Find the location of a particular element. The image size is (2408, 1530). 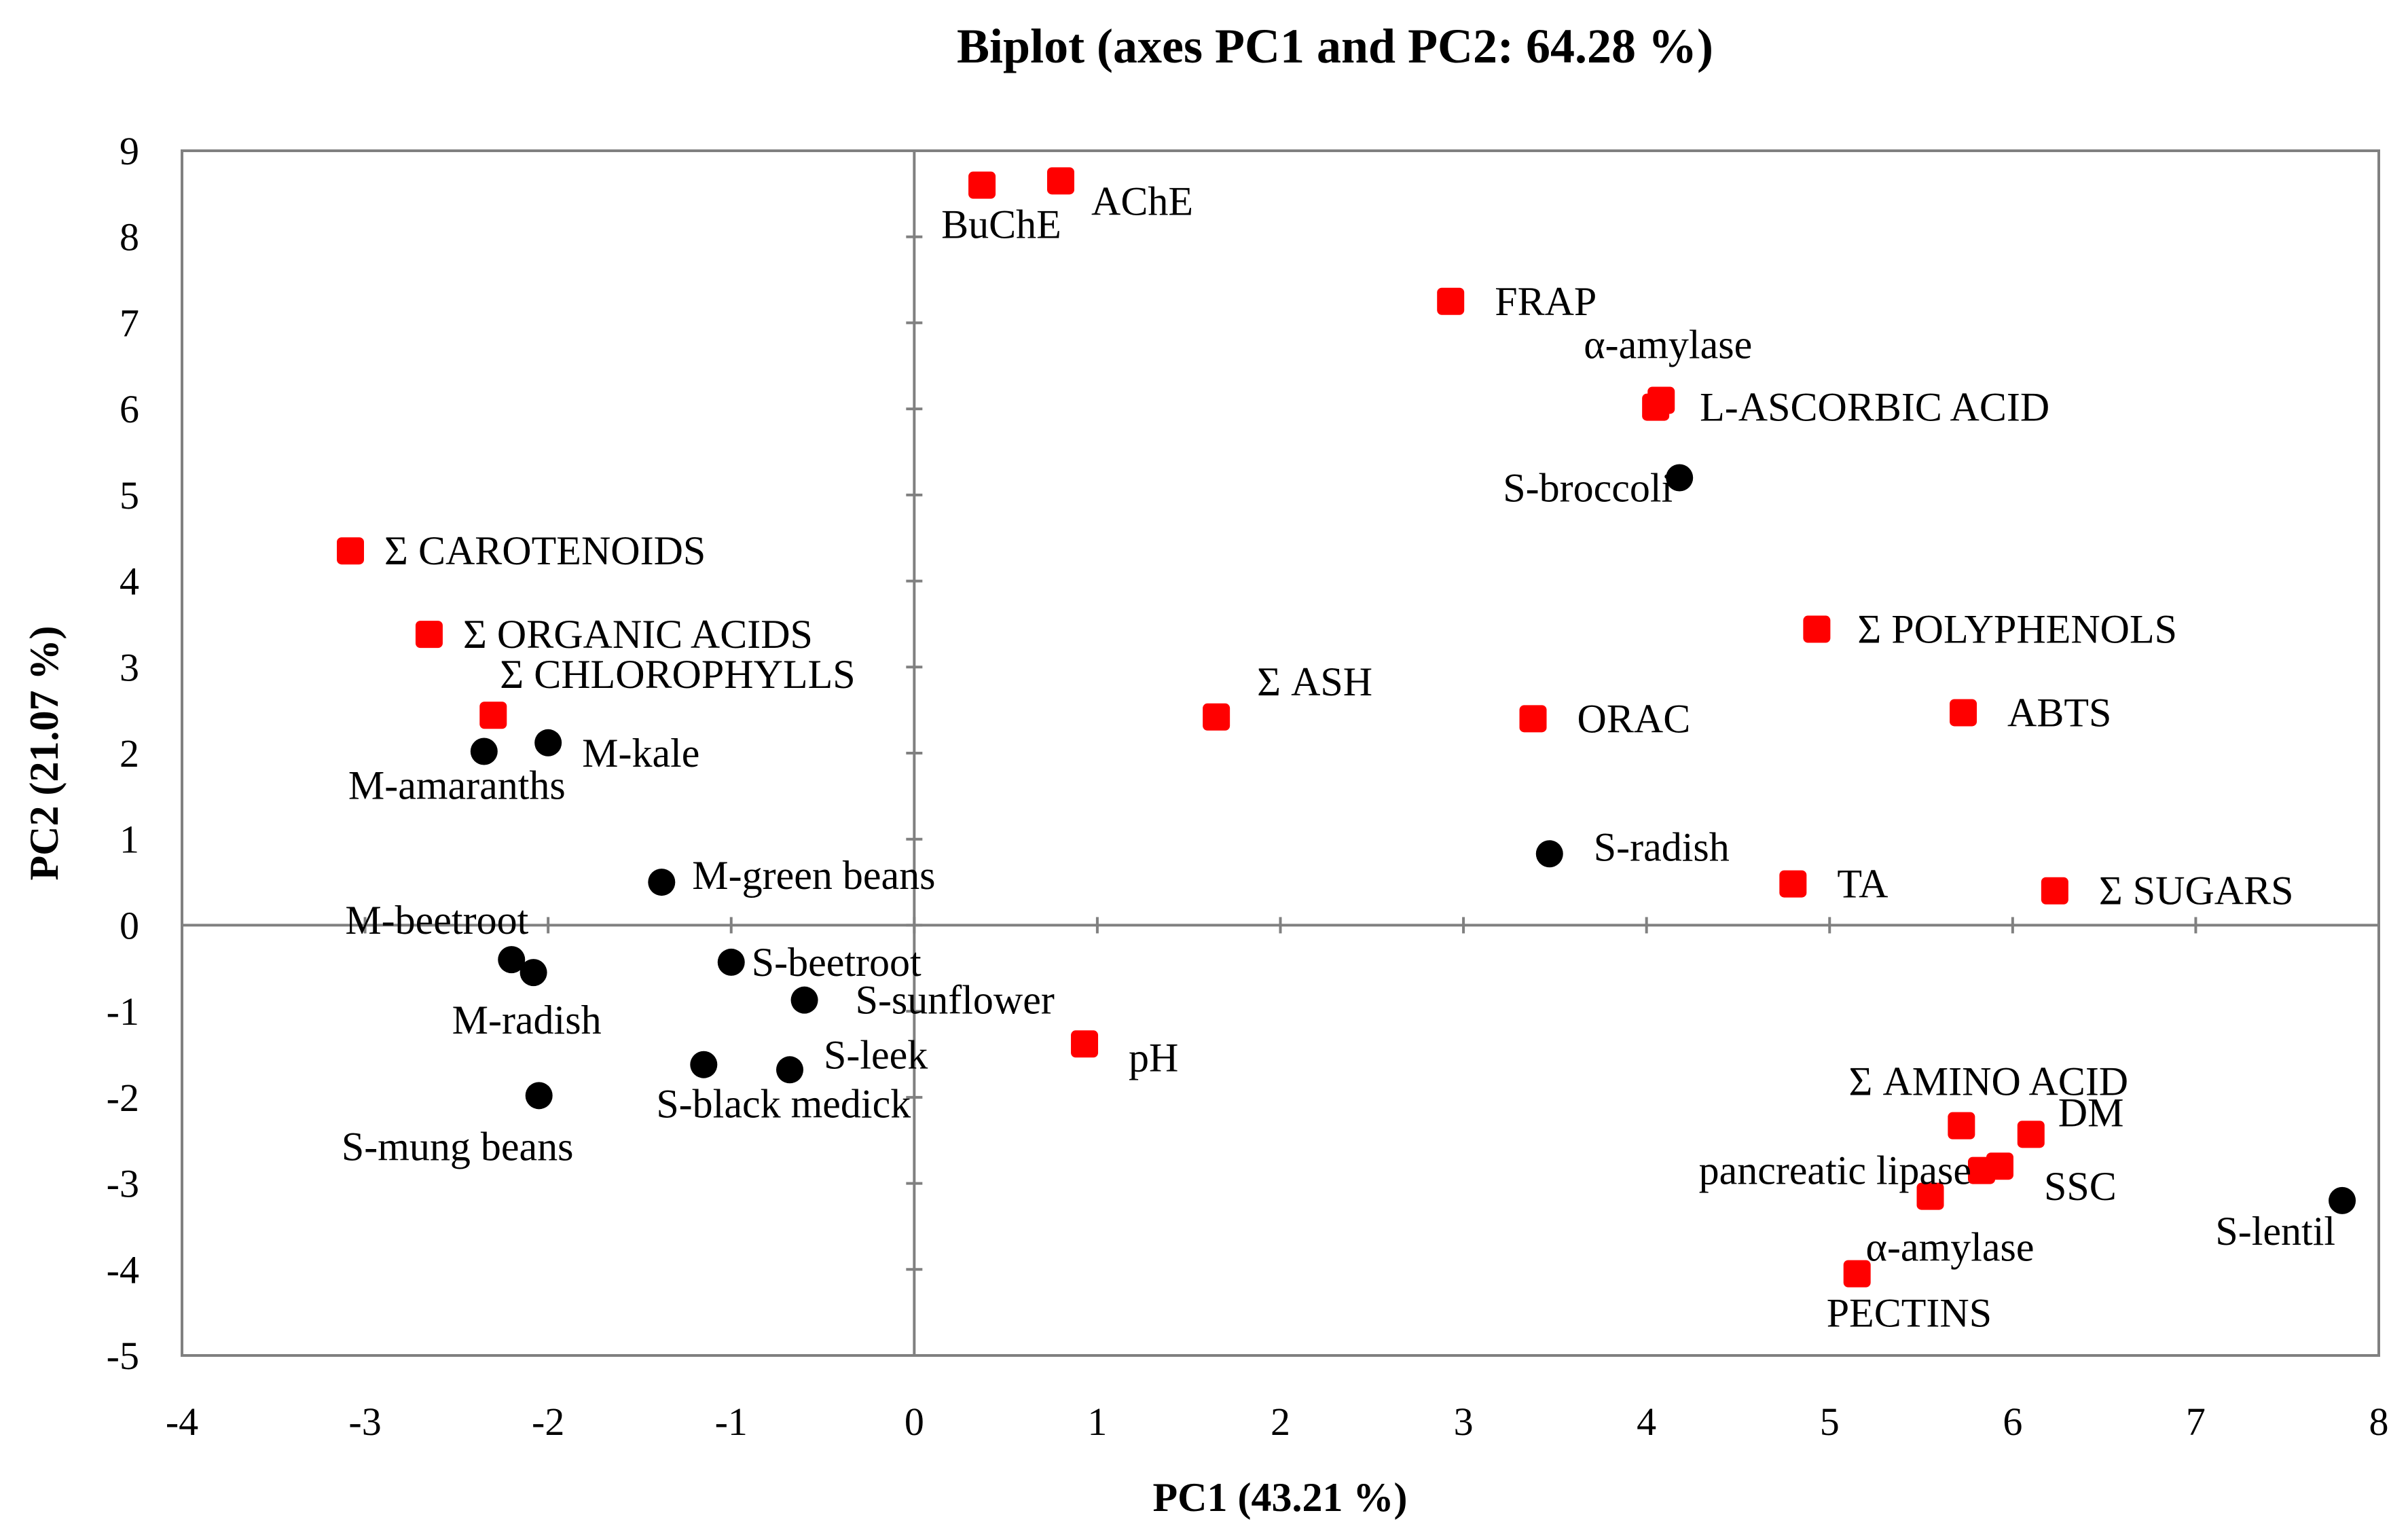

x-axis-title: PC1 (43.21 %) is located at coordinates (1281, 1497).